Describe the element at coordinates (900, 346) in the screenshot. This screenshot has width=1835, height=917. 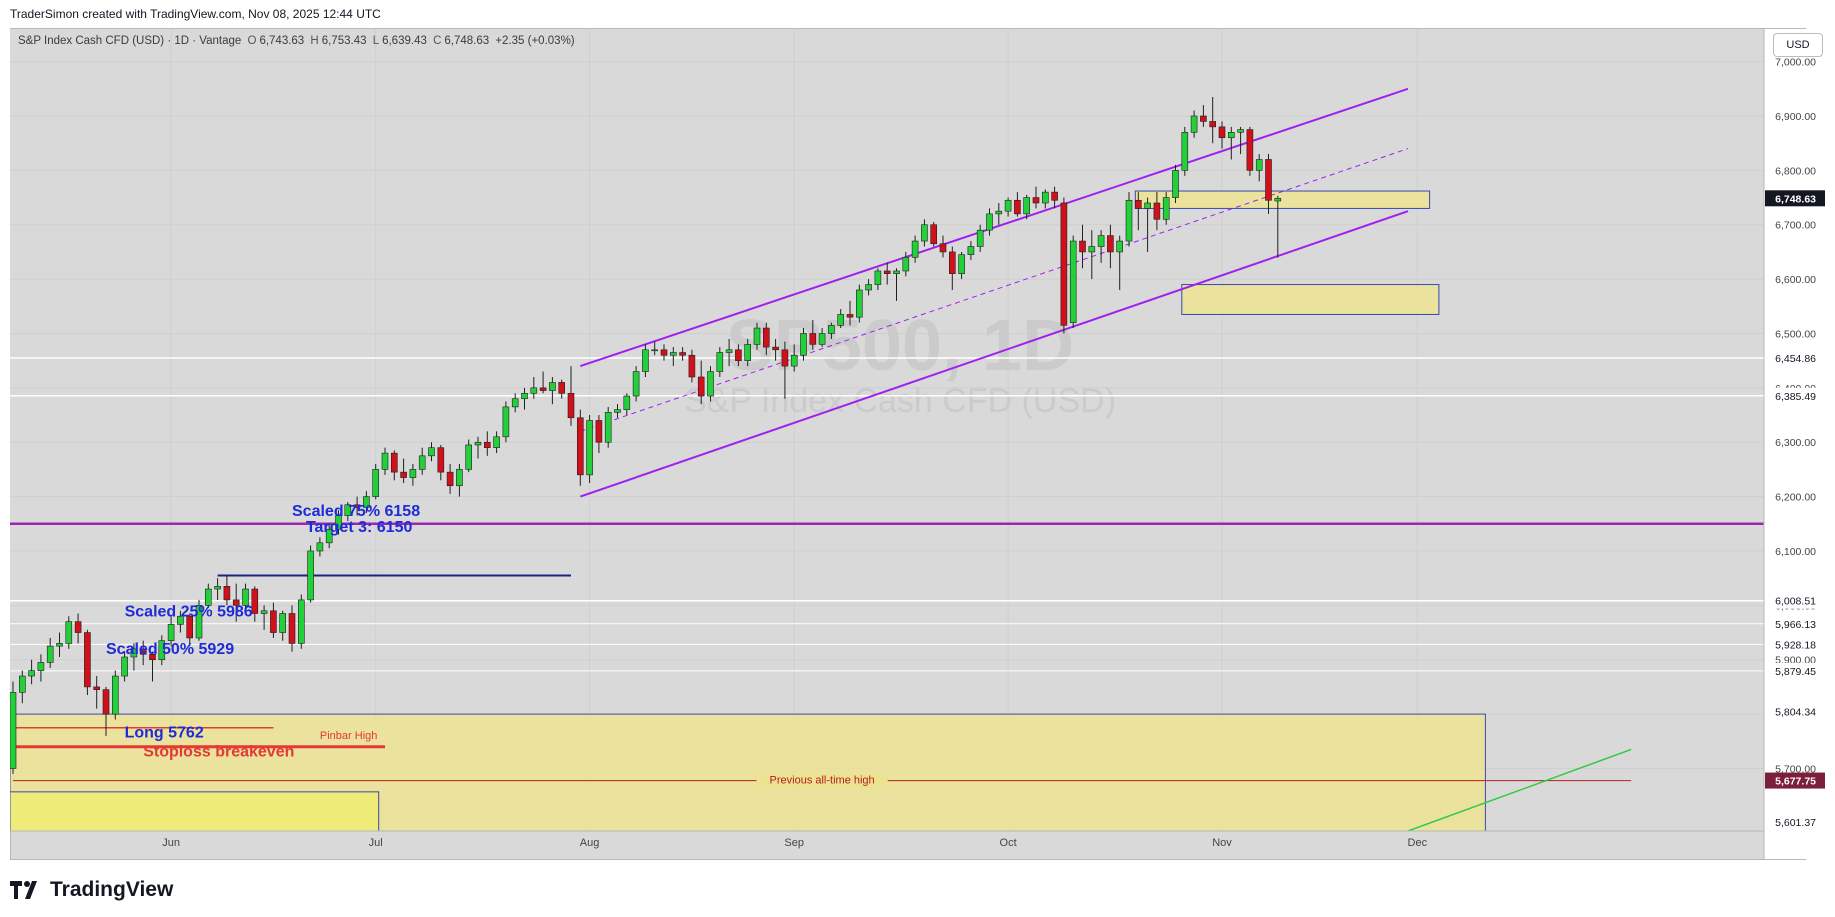
I see `watermark-ticker: SP500, 1D` at that location.